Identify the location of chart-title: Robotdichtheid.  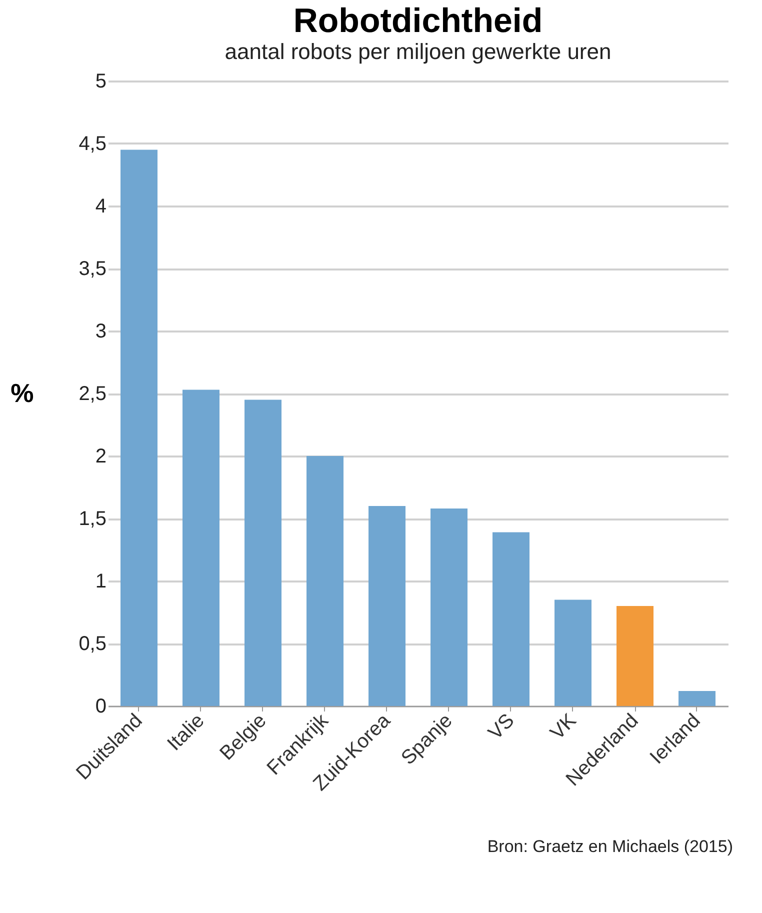
(418, 21).